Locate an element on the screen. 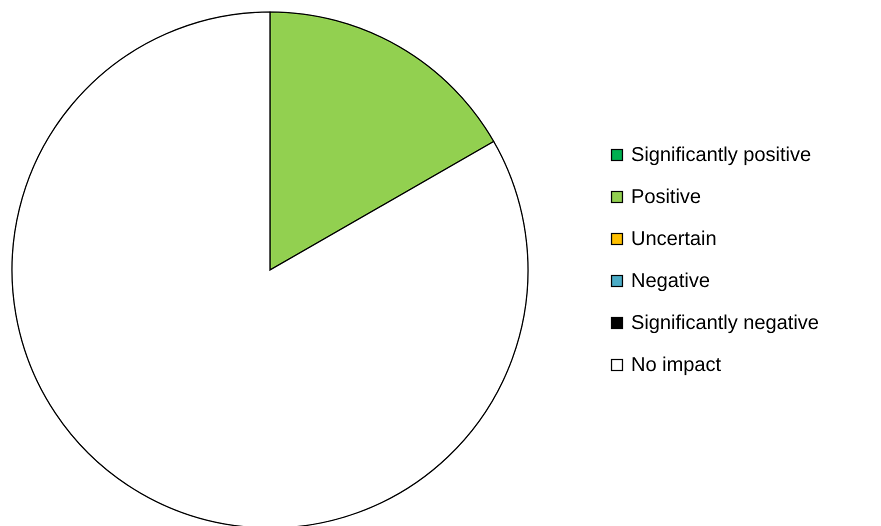 The image size is (881, 526). legend-label: No impact is located at coordinates (676, 365).